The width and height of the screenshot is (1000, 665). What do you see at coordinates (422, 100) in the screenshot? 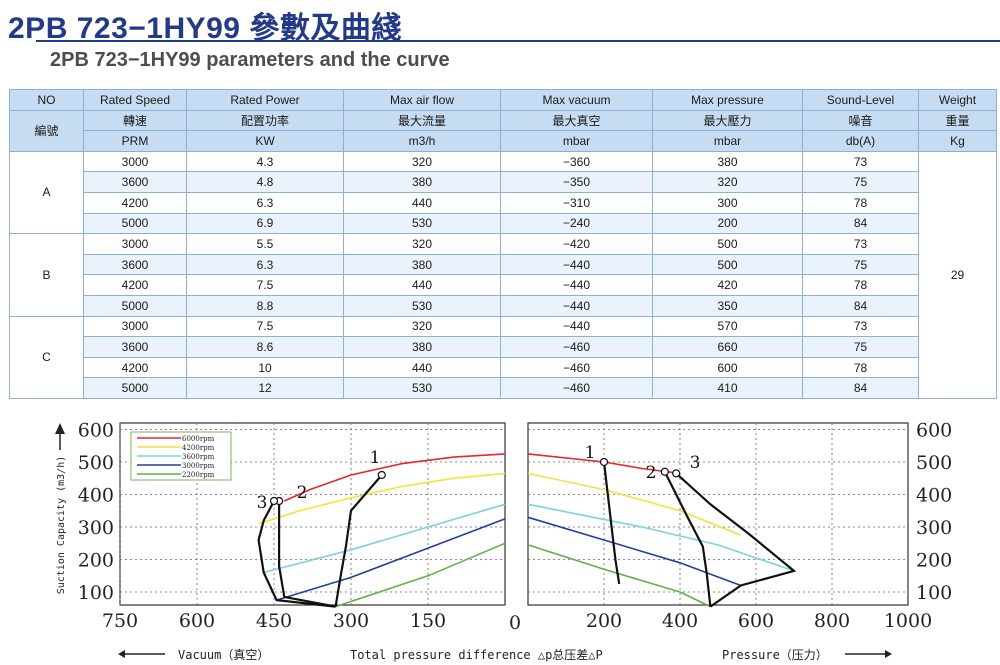
I see `header-cell: Max air flow` at bounding box center [422, 100].